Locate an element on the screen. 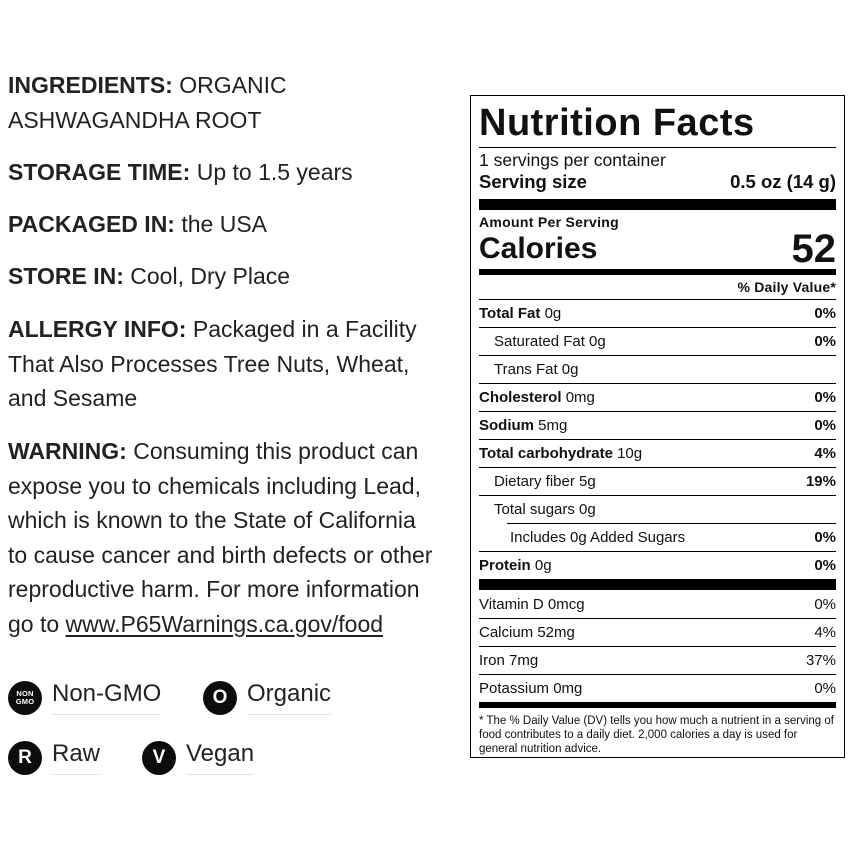 The width and height of the screenshot is (850, 847). warning-line1: Consuming this product can is located at coordinates (276, 451).